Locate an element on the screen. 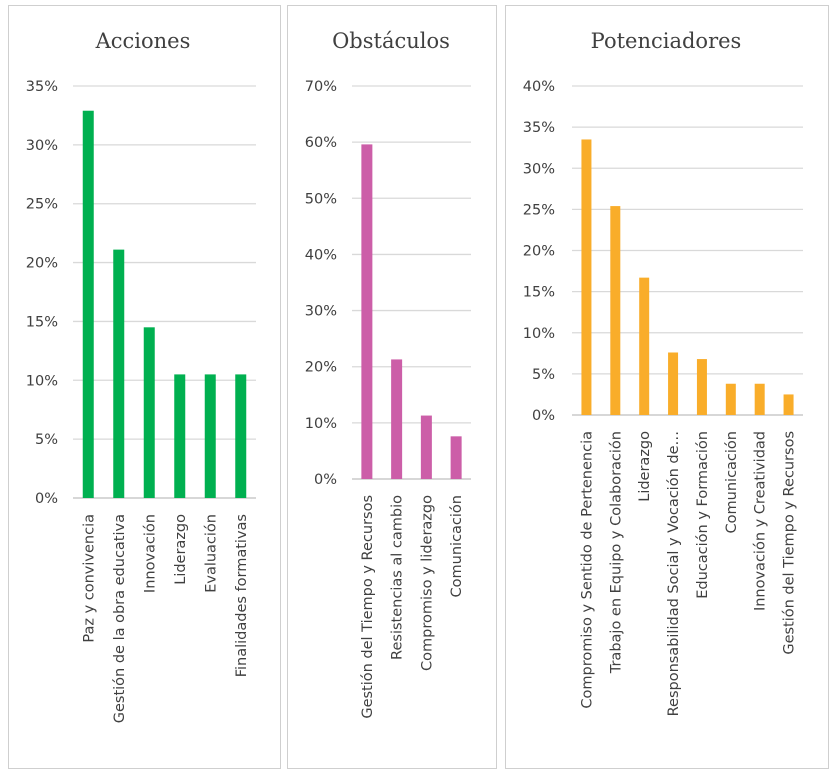 This screenshot has width=835, height=773. y-tick-label-potenciadores: 10% is located at coordinates (539, 334).